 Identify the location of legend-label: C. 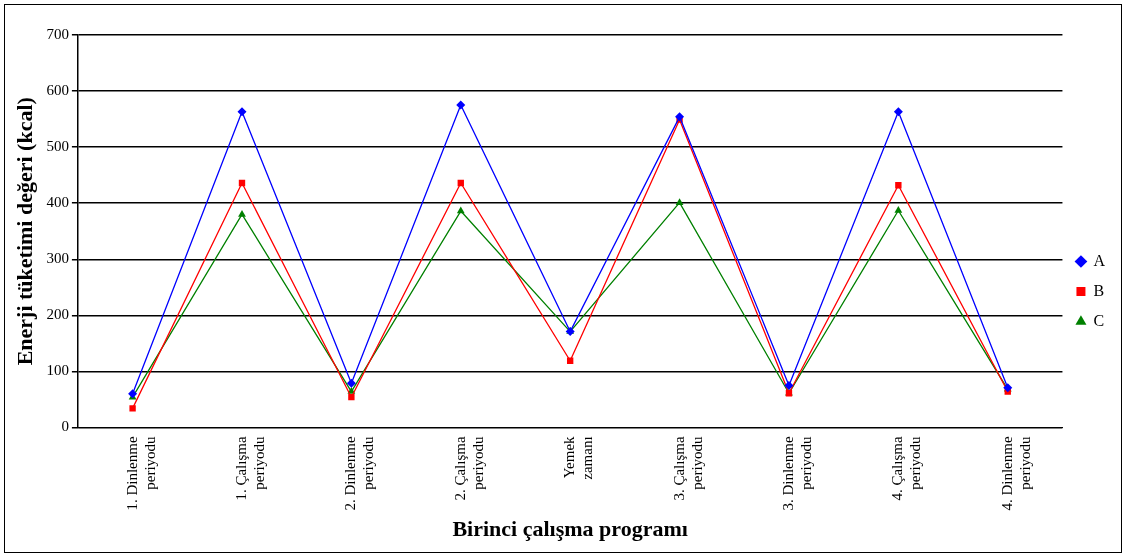
(1099, 320).